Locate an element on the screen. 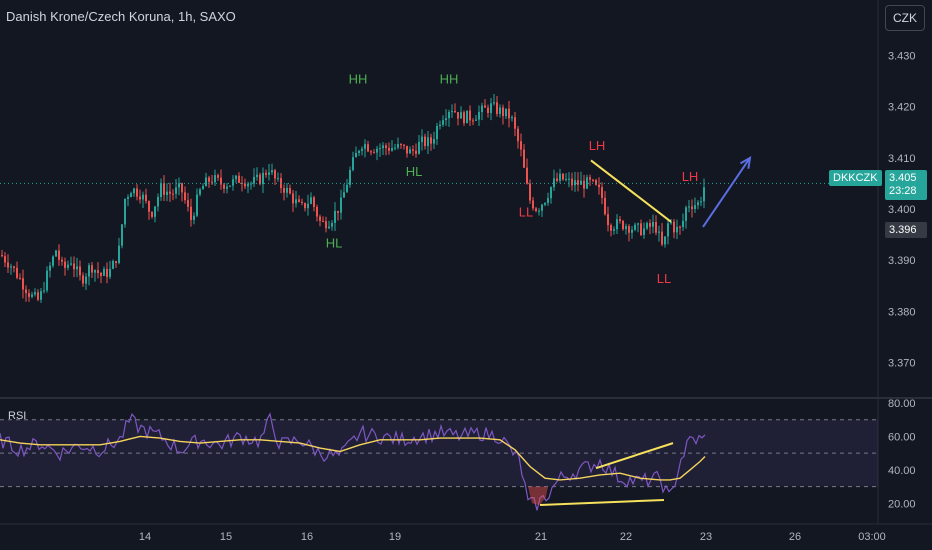 The width and height of the screenshot is (932, 550). last-price-badge: 3.405 23:28 is located at coordinates (906, 185).